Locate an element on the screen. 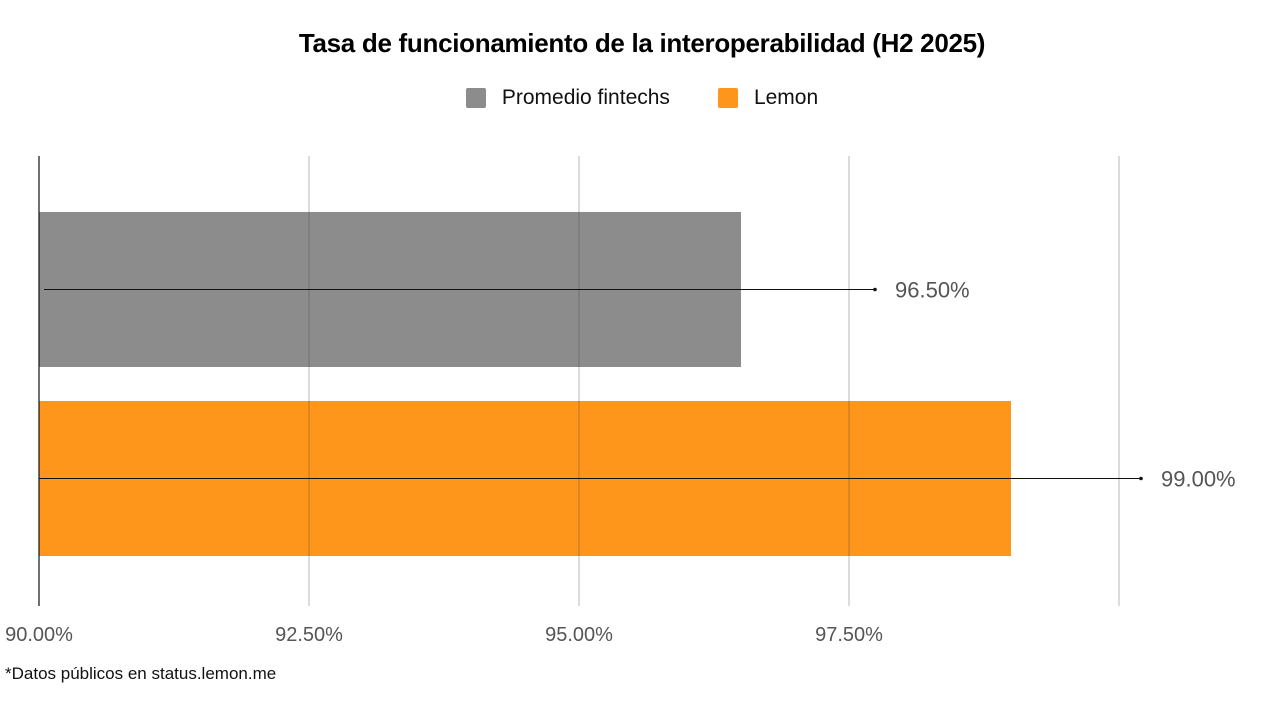  legend-label-lemon: Lemon is located at coordinates (786, 97).